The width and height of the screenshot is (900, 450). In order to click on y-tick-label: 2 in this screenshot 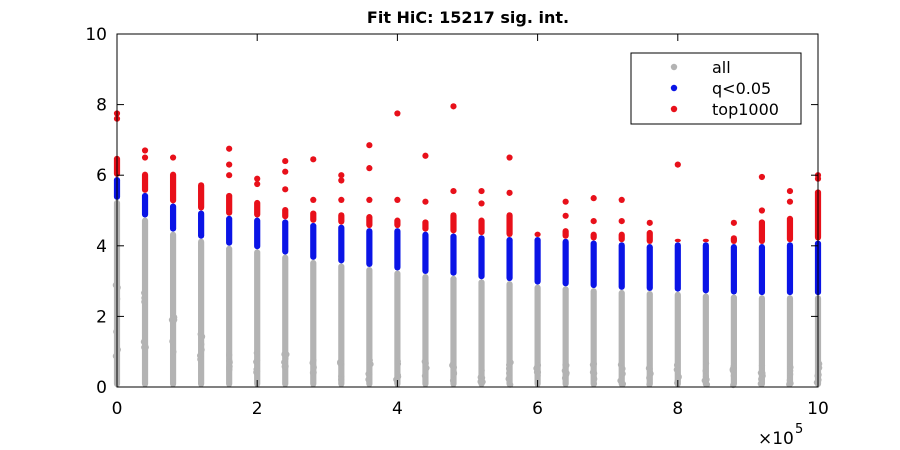, I will do `click(101, 317)`.